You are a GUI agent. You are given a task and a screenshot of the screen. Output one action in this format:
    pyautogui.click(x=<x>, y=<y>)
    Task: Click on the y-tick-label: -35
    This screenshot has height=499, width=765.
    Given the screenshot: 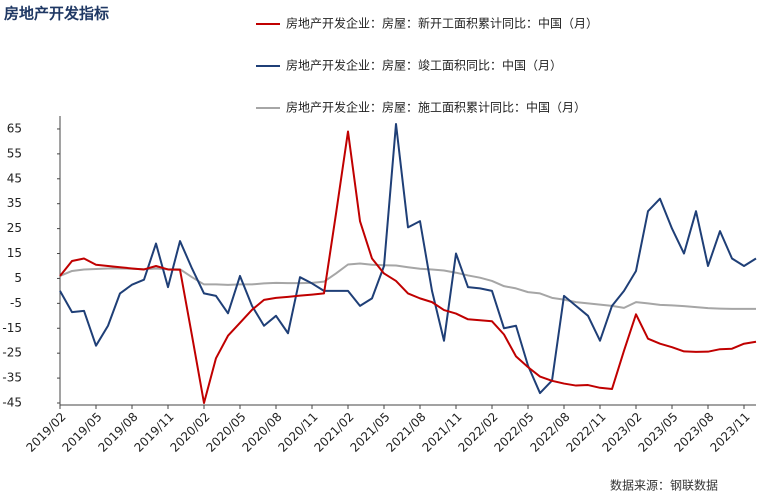 What is the action you would take?
    pyautogui.click(x=12, y=378)
    